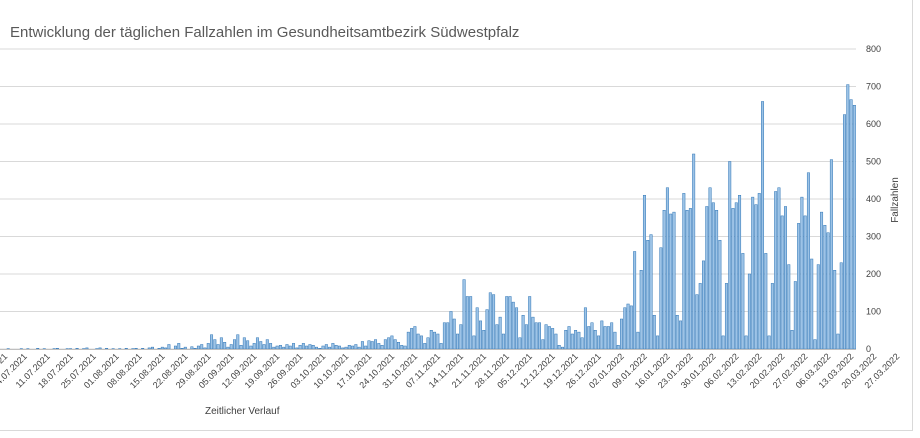  Describe the element at coordinates (873, 237) in the screenshot. I see `y-tick-label: 300` at that location.